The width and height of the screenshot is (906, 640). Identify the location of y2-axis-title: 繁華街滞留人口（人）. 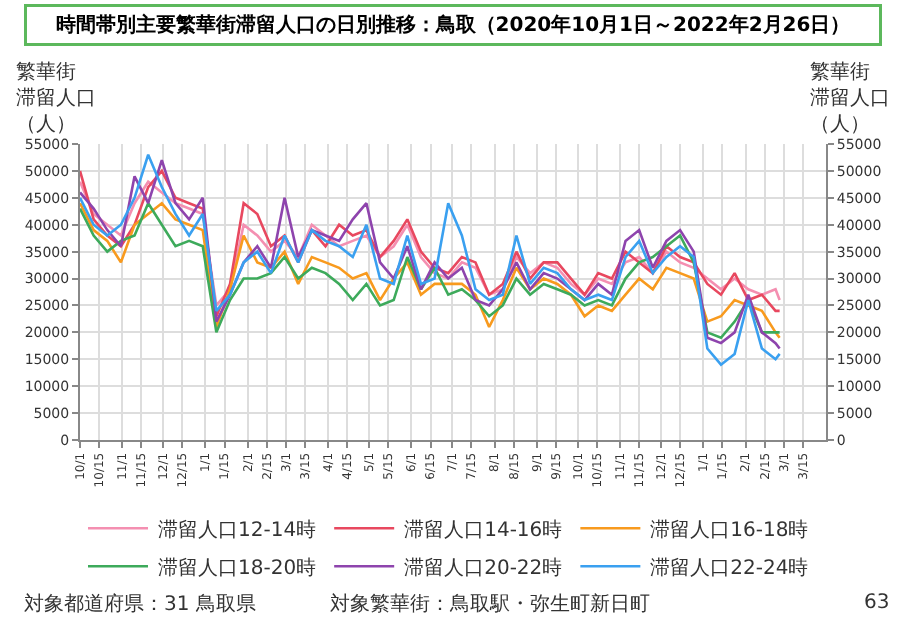
(850, 98).